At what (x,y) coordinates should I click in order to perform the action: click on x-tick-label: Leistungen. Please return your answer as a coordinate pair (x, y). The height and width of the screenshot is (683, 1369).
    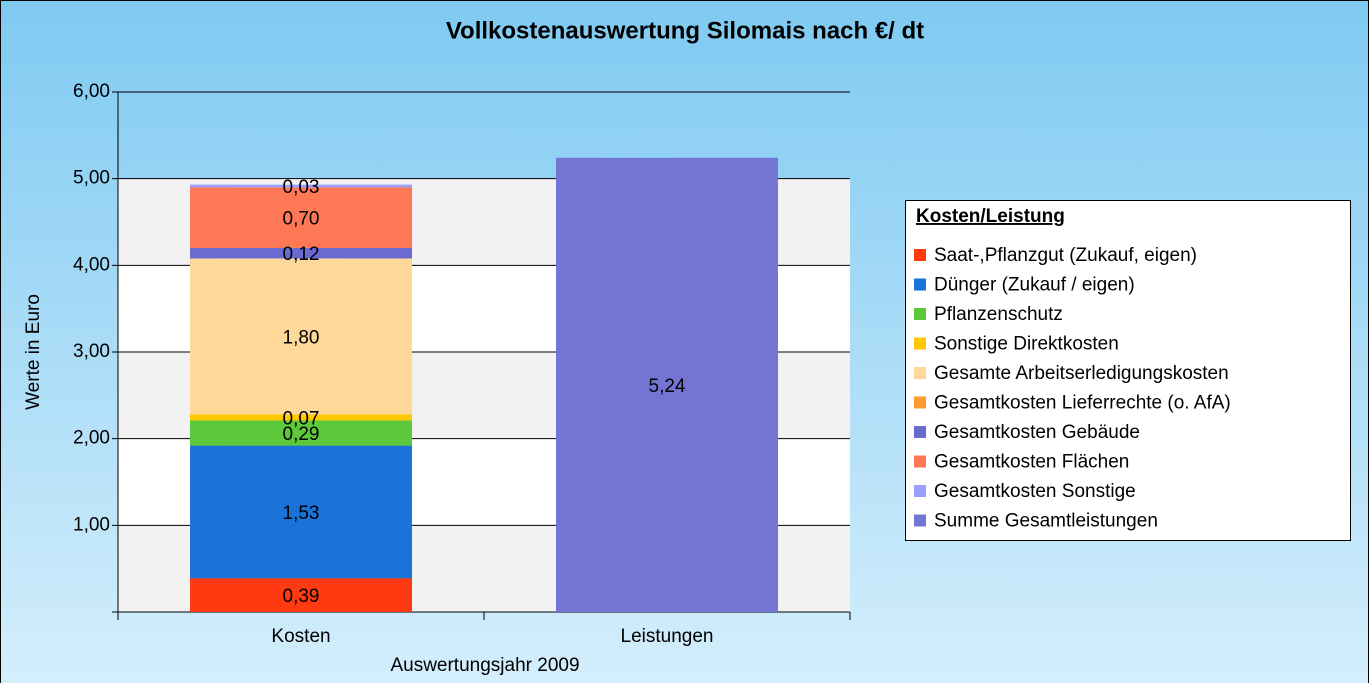
    Looking at the image, I should click on (667, 636).